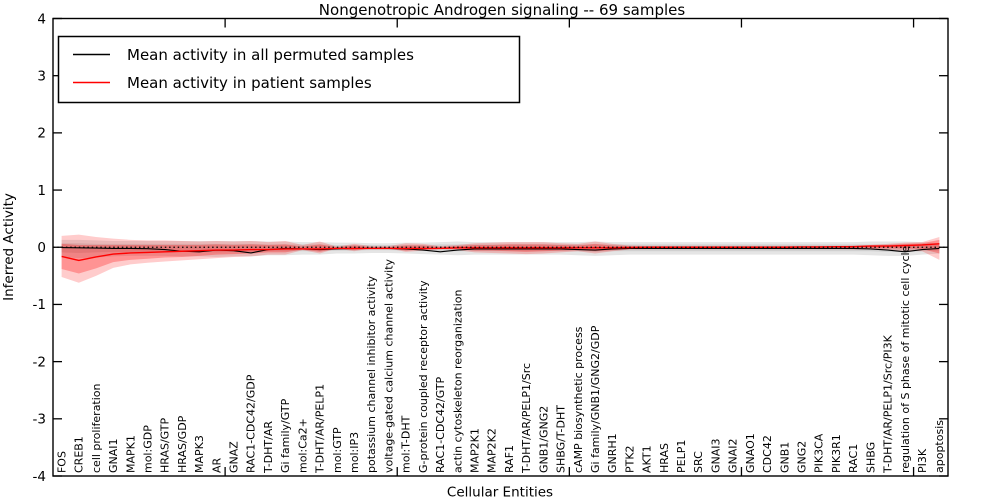 The image size is (1000, 500). What do you see at coordinates (561, 439) in the screenshot?
I see `x-category-label: SHBG/T-DHT` at bounding box center [561, 439].